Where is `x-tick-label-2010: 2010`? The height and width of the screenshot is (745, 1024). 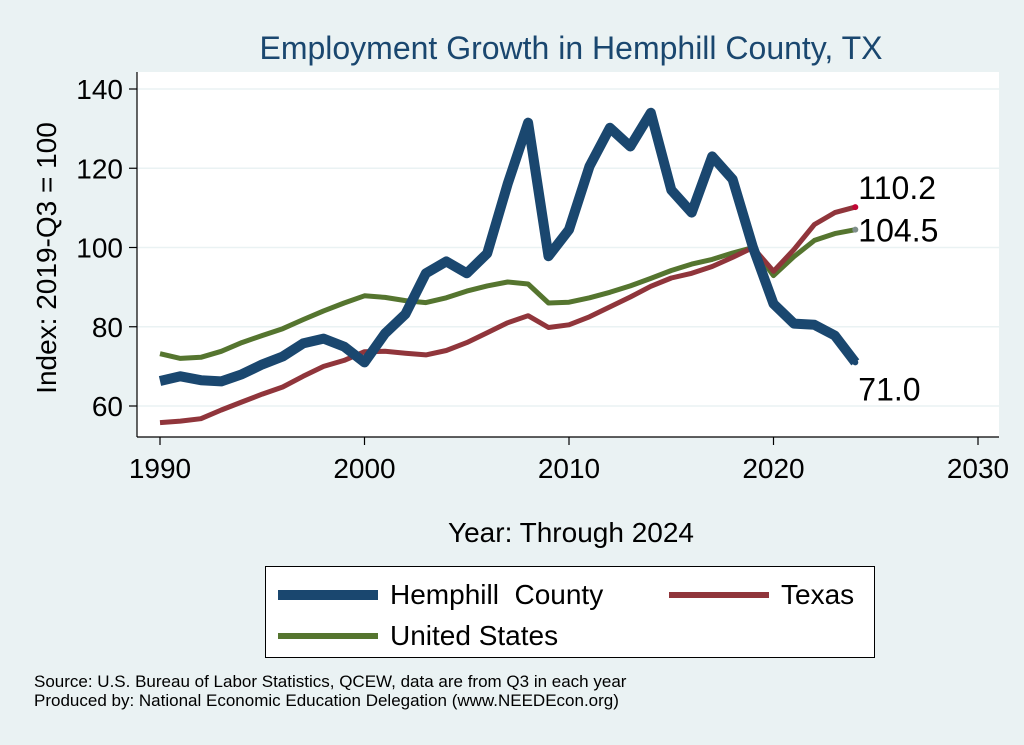
x-tick-label-2010: 2010 is located at coordinates (569, 468).